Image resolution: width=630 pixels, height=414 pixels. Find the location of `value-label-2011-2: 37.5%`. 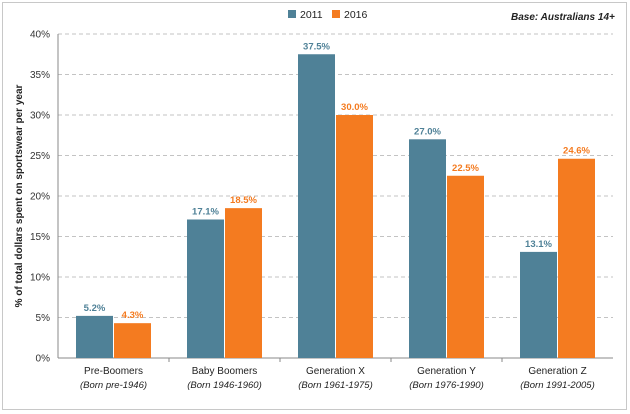

value-label-2011-2: 37.5% is located at coordinates (316, 46).